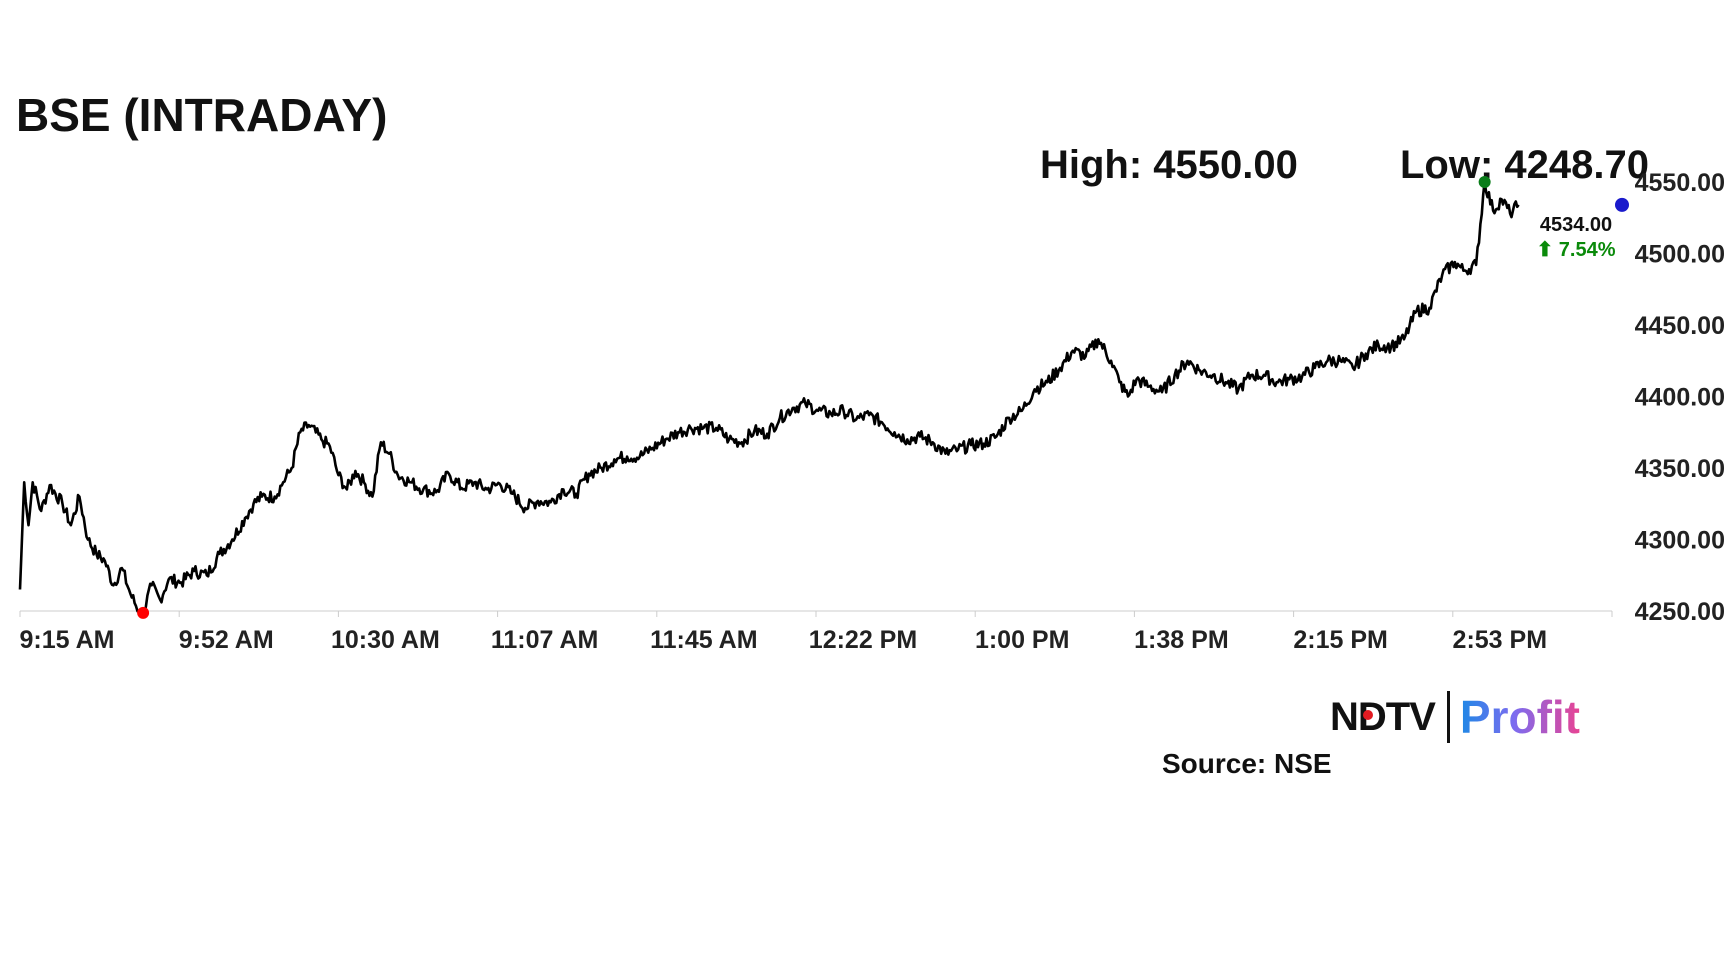  Describe the element at coordinates (1680, 255) in the screenshot. I see `y-tick-label: 4500.00` at that location.